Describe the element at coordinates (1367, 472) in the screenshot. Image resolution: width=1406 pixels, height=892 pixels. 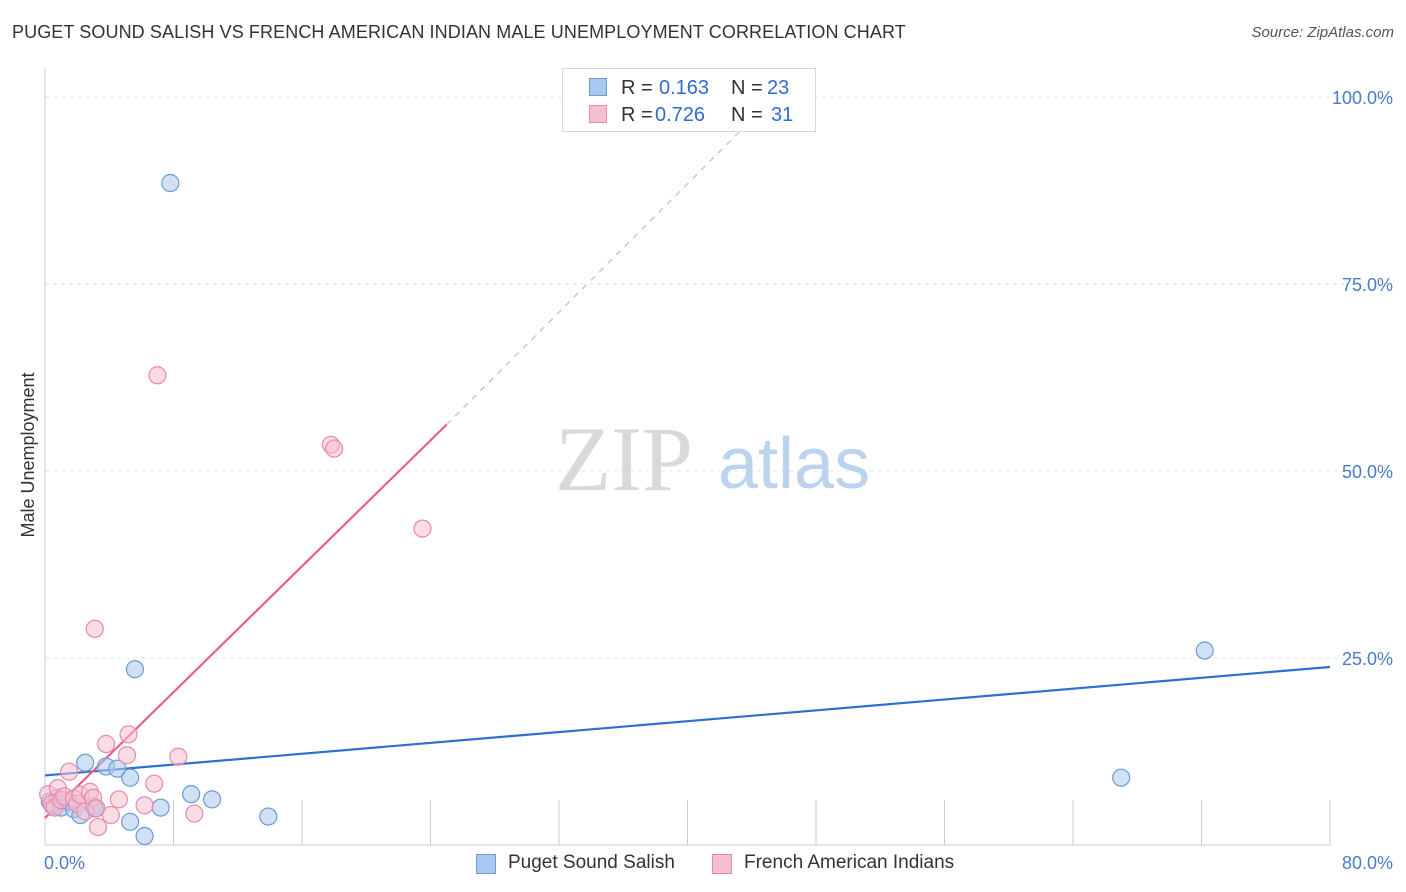
I see `y-tick-label: 50.0%` at that location.